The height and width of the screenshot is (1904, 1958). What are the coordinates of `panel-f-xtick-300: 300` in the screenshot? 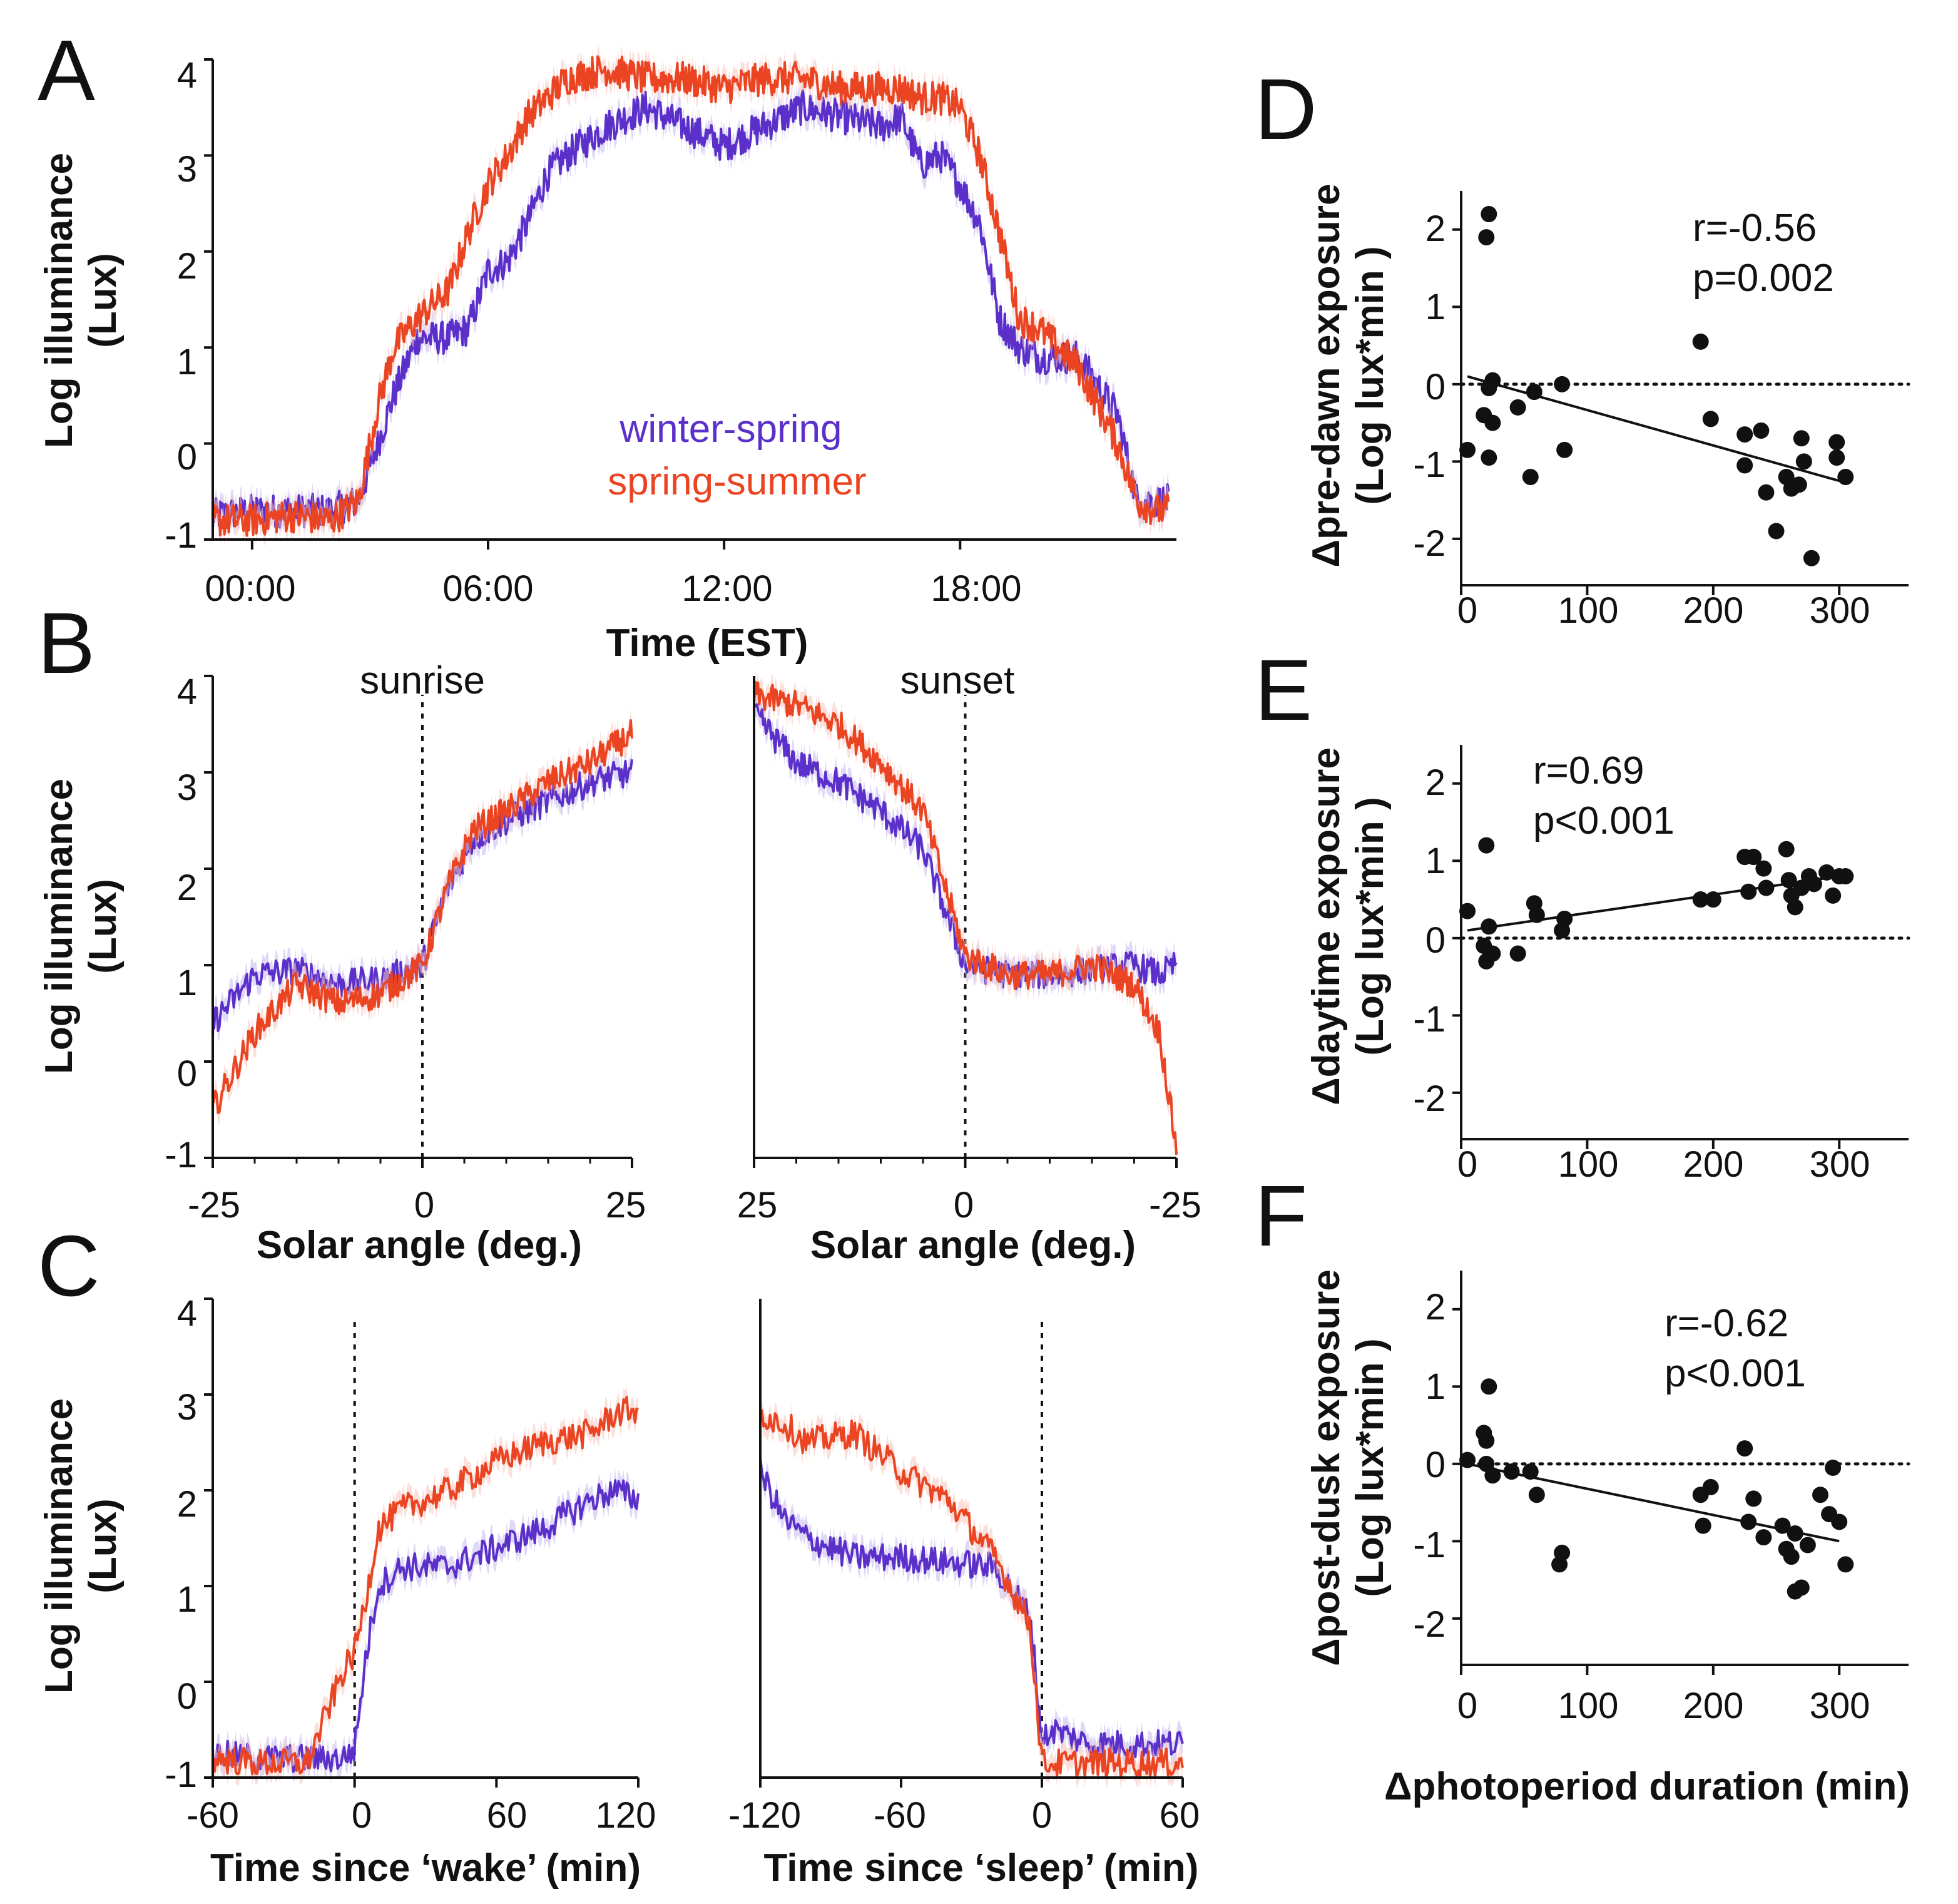 It's located at (1840, 1706).